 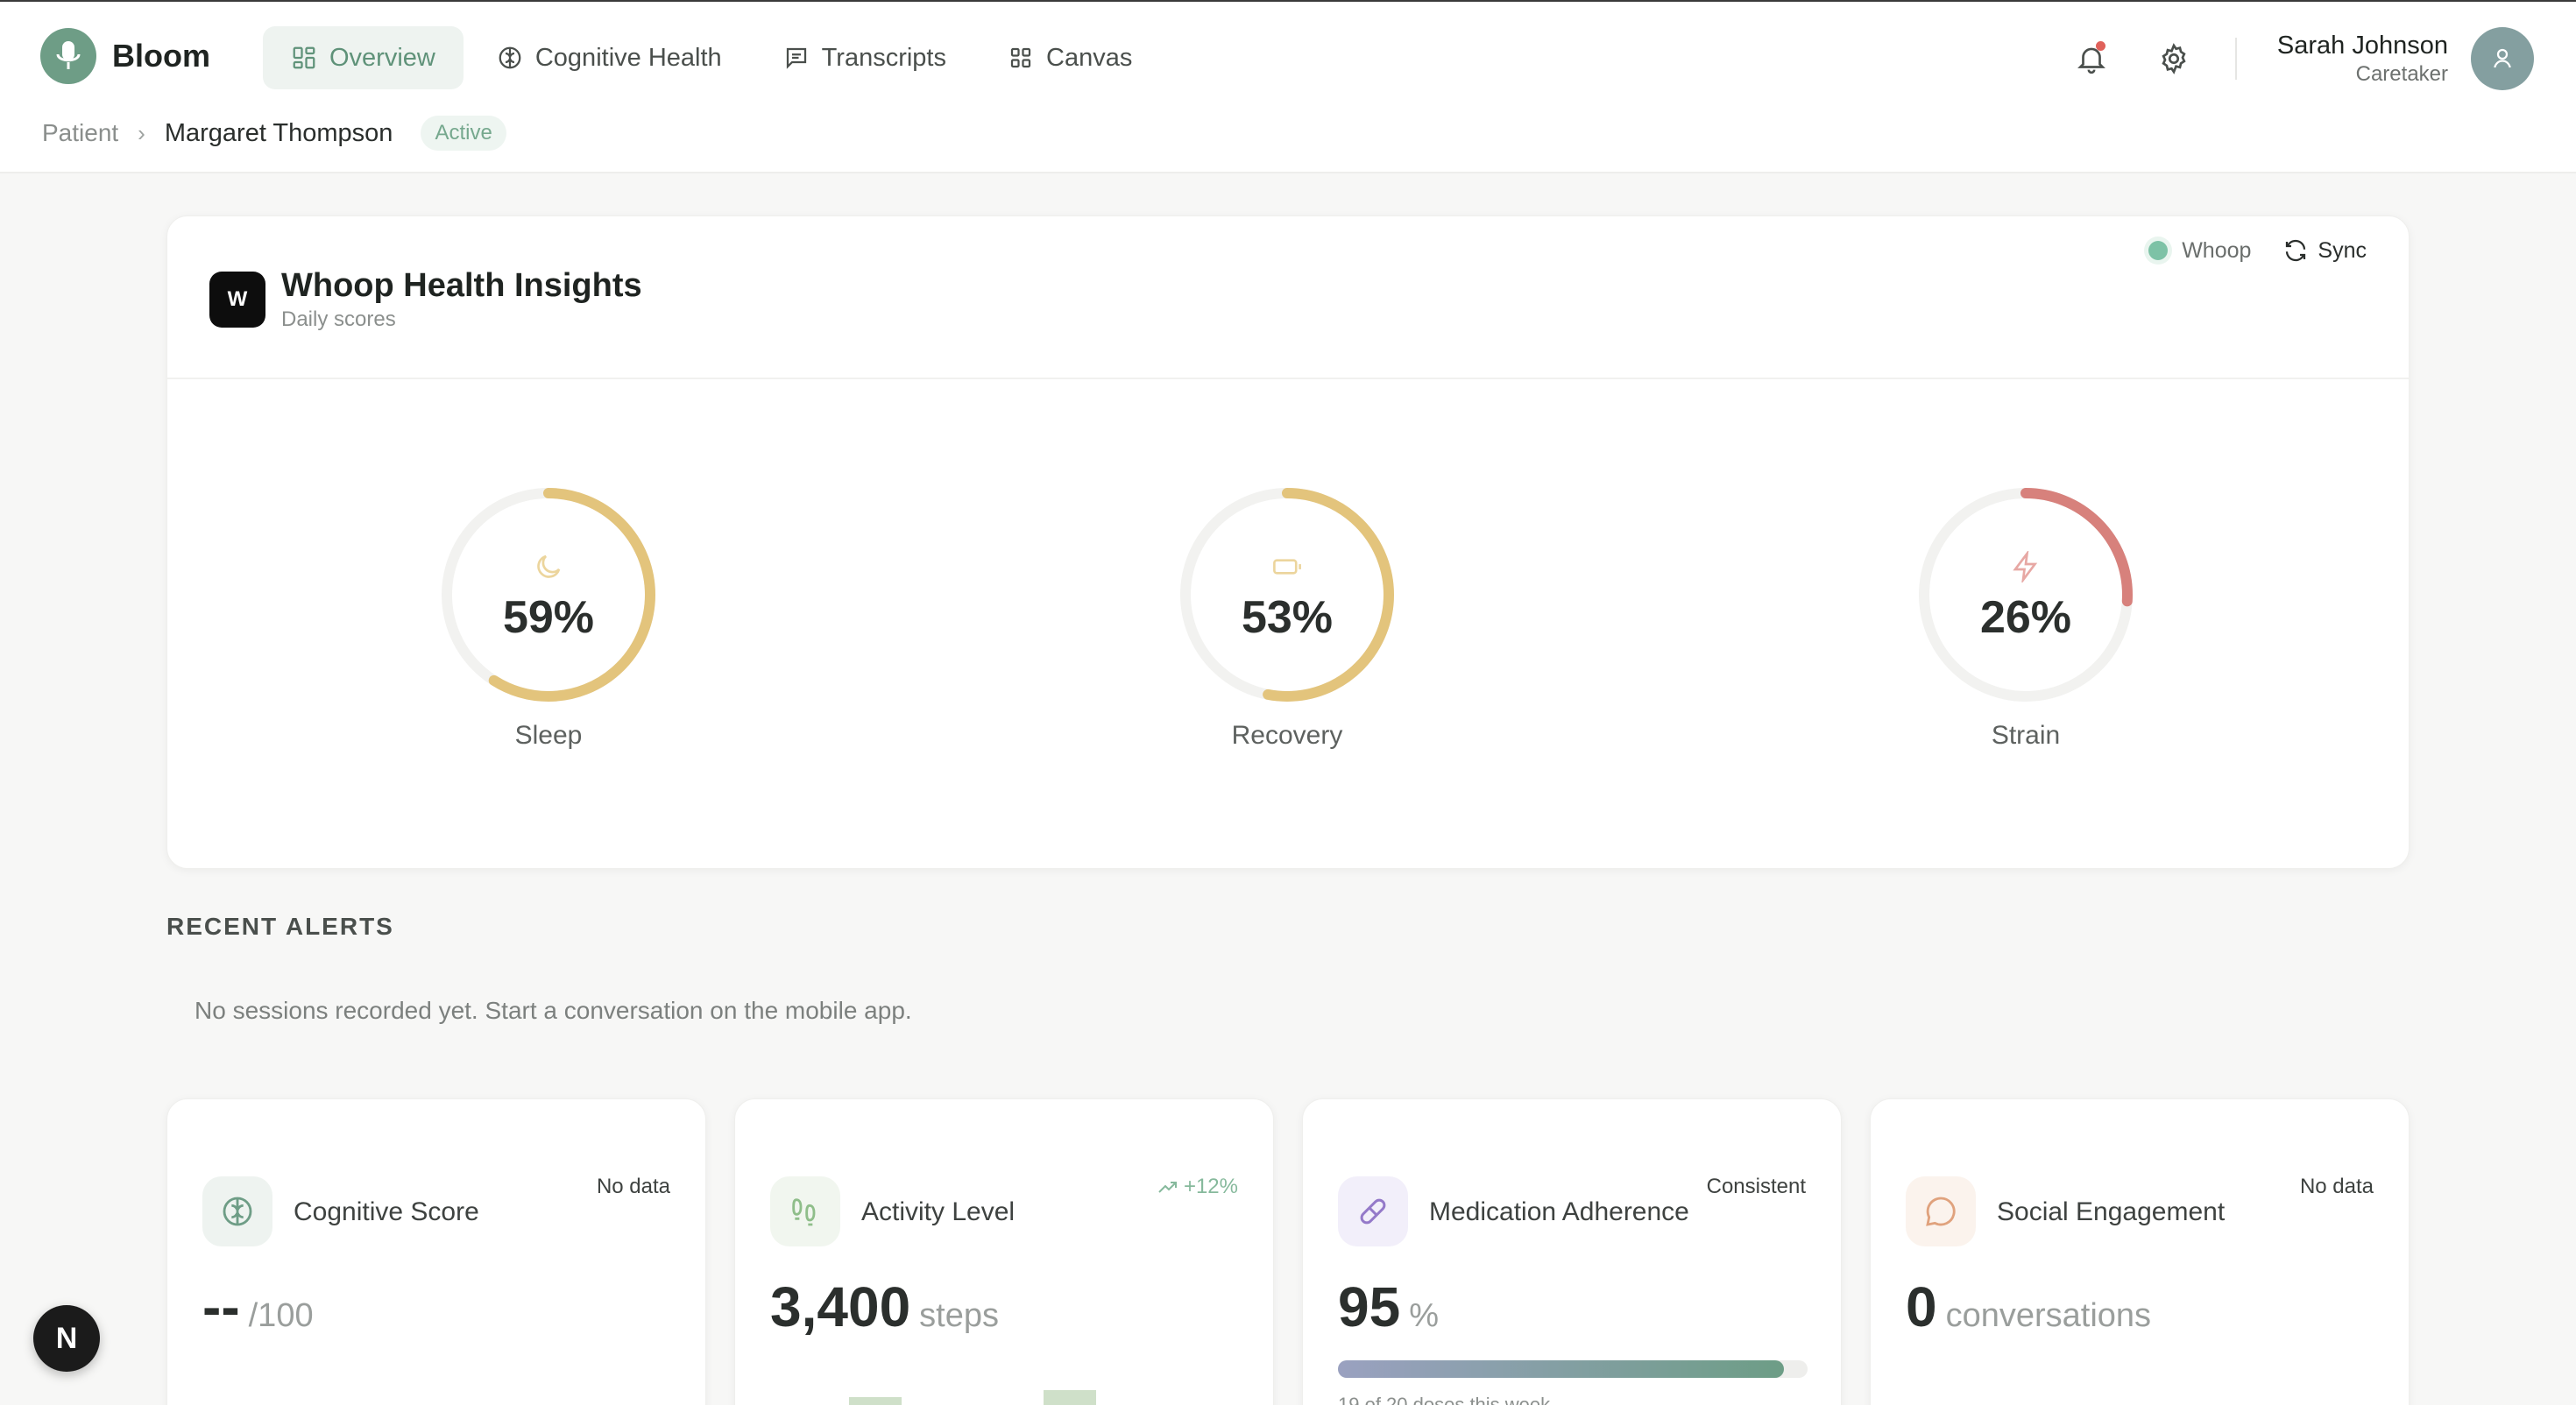 I want to click on notifications-button, so click(x=2091, y=59).